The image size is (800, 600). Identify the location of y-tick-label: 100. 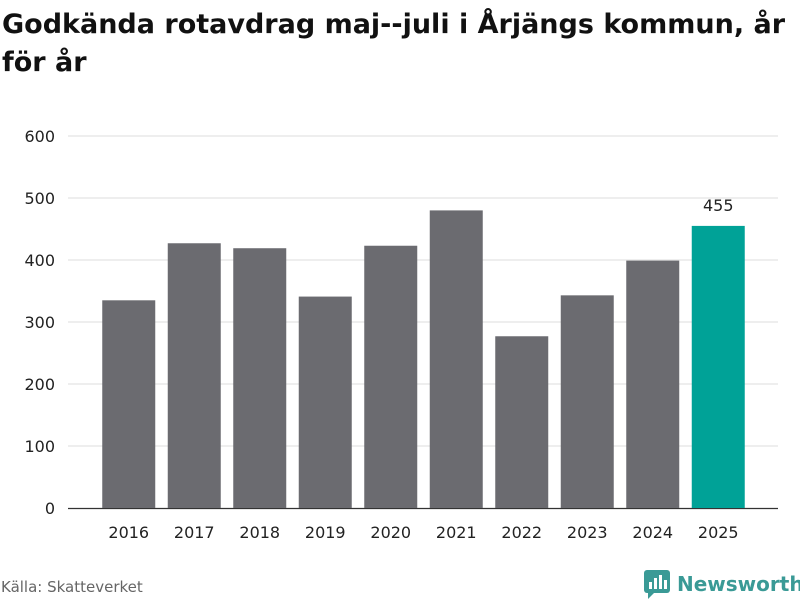
(39, 446).